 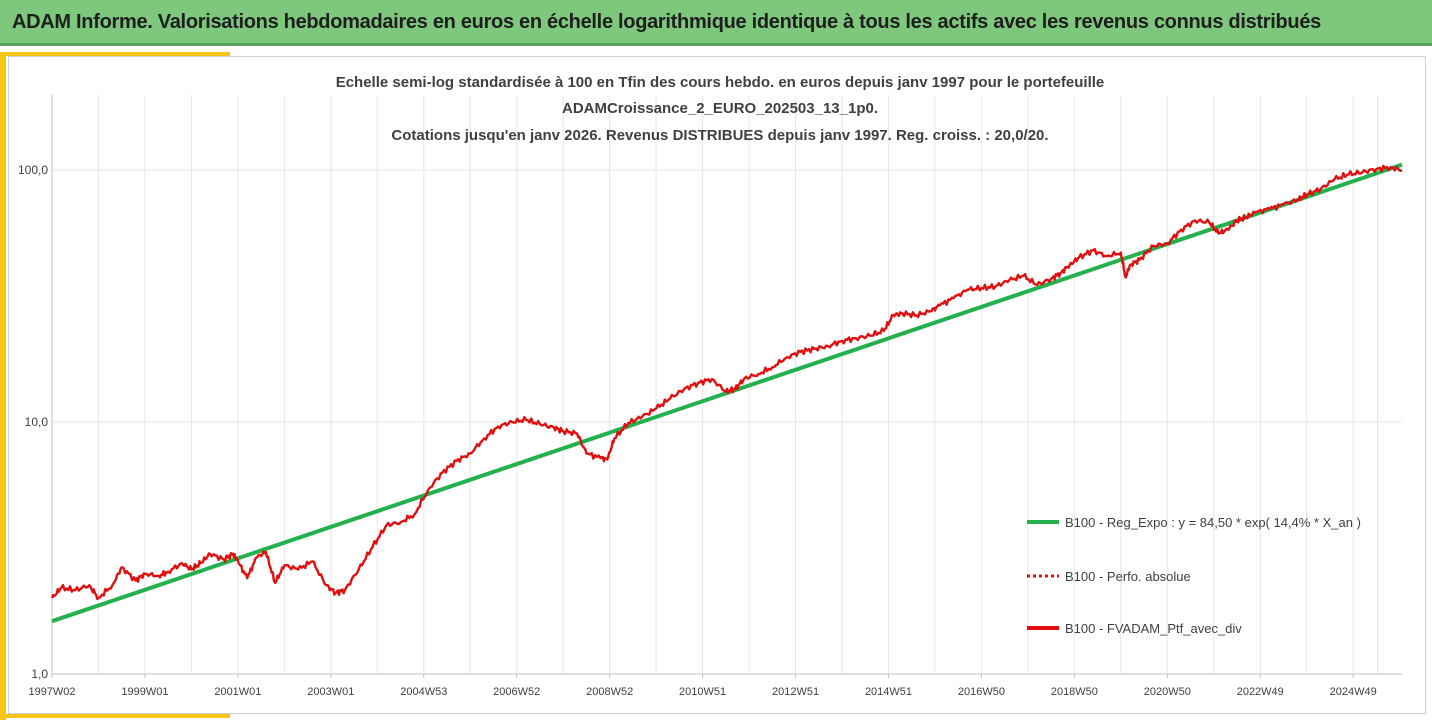 What do you see at coordinates (1353, 692) in the screenshot?
I see `x-tick-label: 2024W49` at bounding box center [1353, 692].